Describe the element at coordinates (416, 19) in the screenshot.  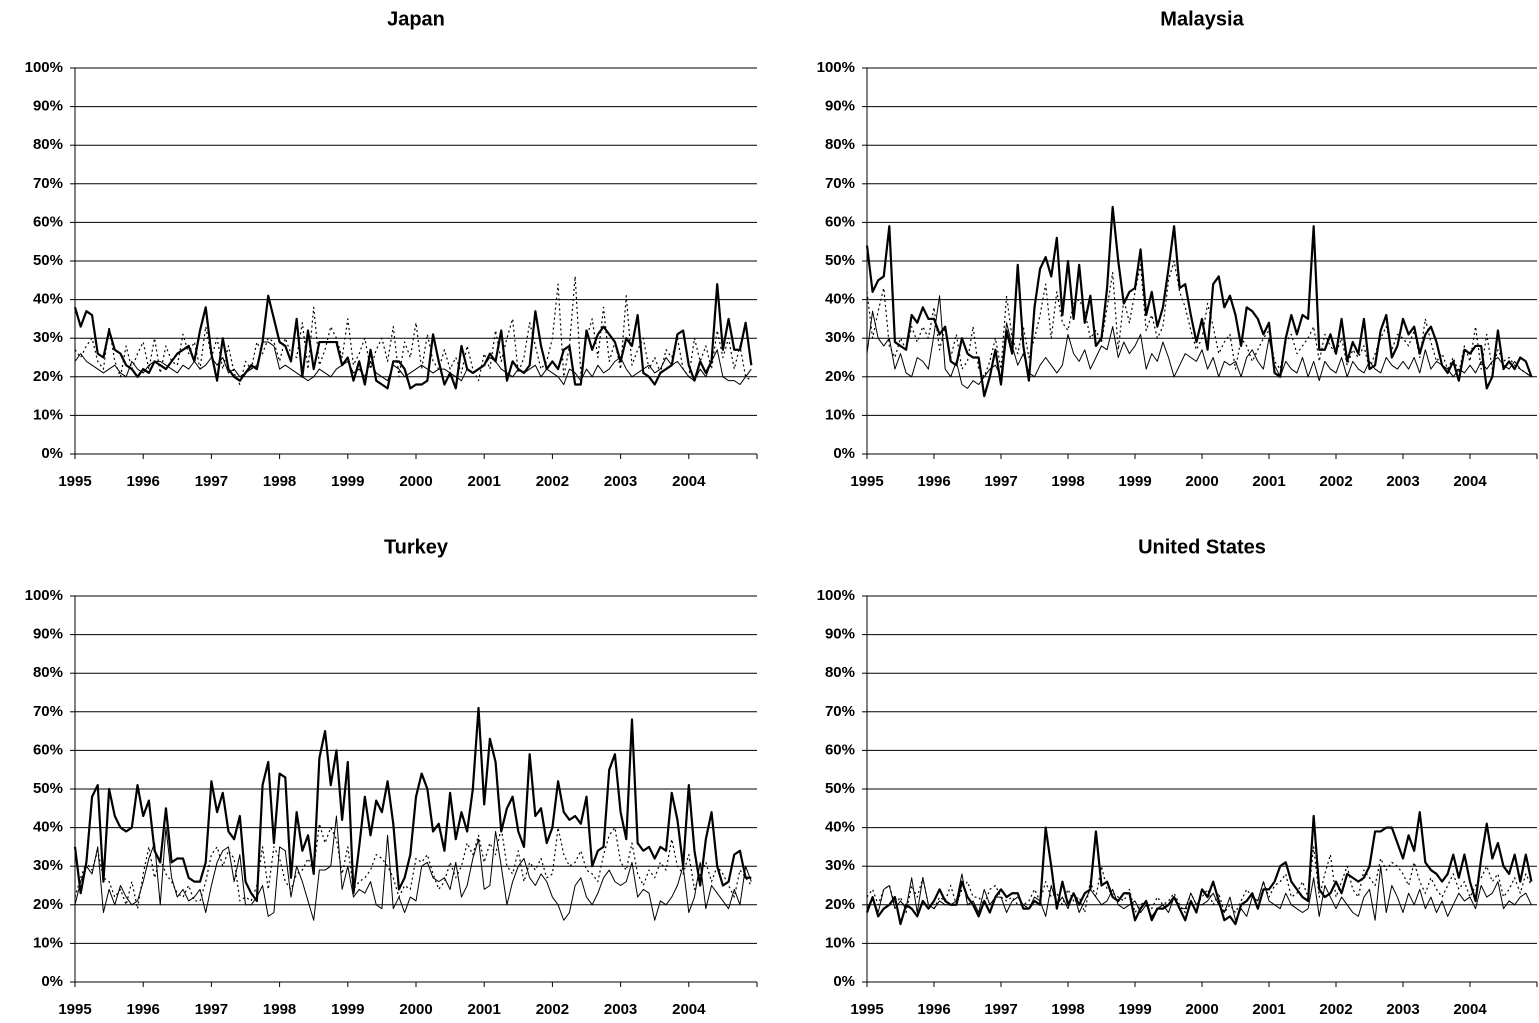
I see `chart-title: Japan` at that location.